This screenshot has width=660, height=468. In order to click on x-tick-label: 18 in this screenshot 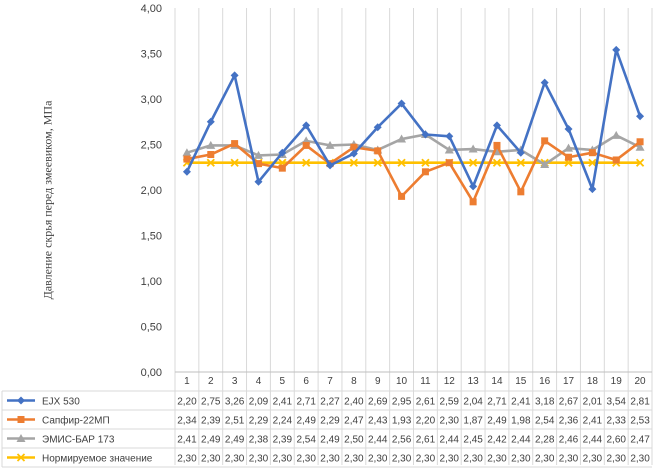, I will do `click(593, 381)`.